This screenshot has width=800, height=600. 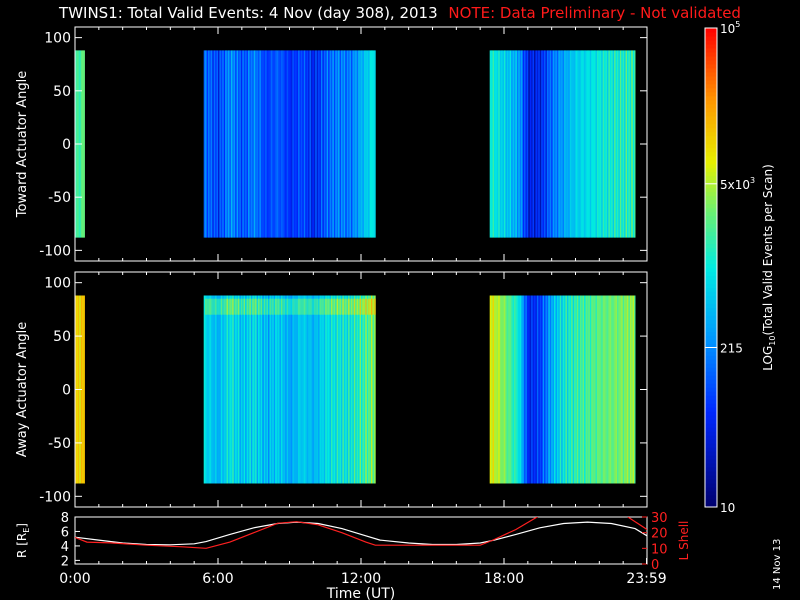 What do you see at coordinates (769, 267) in the screenshot?
I see `colorbar-label: LOG10(Total Valid Events per Scan)` at bounding box center [769, 267].